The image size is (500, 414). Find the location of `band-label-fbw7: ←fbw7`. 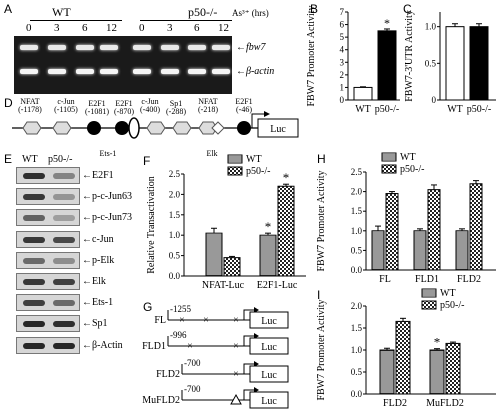

band-label-fbw7: ←fbw7 is located at coordinates (251, 47).